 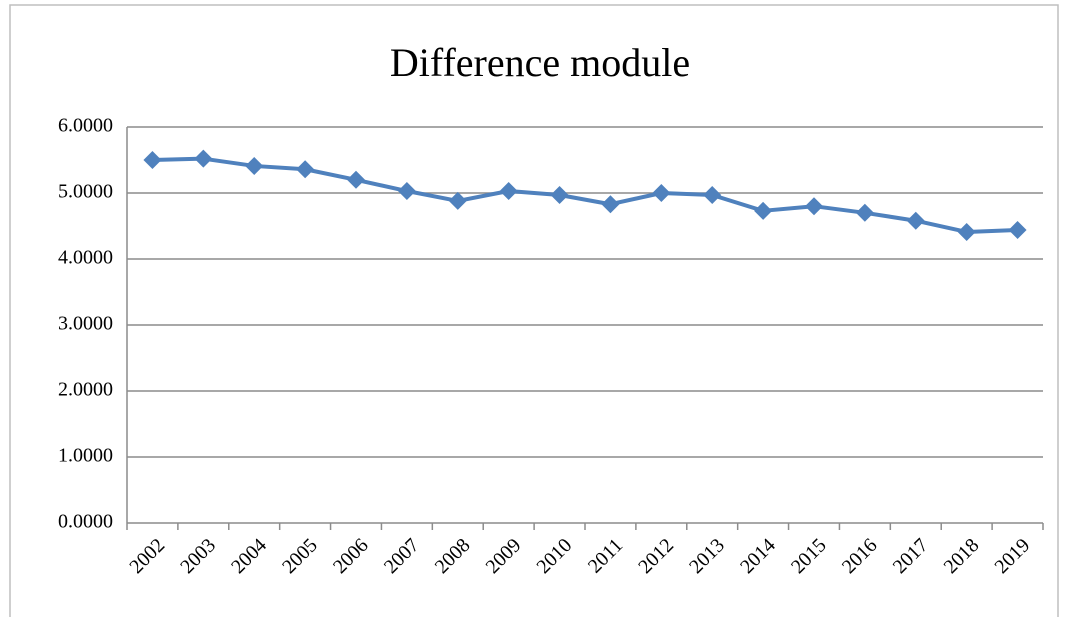 I want to click on x-tick-label: 2007, so click(x=402, y=556).